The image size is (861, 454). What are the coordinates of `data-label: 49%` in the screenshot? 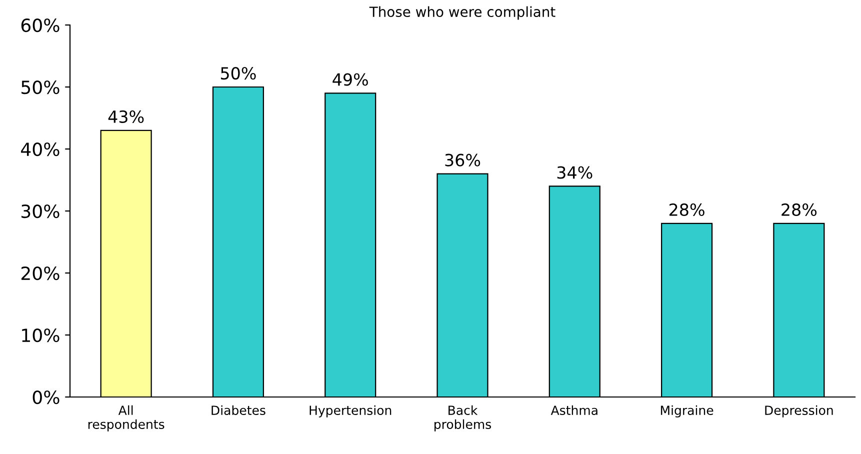 It's located at (350, 79).